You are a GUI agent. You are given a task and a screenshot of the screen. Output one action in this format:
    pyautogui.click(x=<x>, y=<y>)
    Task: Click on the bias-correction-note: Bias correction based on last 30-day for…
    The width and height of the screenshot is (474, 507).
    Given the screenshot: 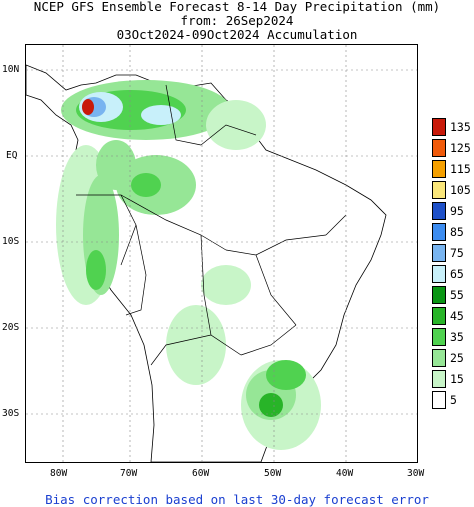 What is the action you would take?
    pyautogui.click(x=237, y=499)
    